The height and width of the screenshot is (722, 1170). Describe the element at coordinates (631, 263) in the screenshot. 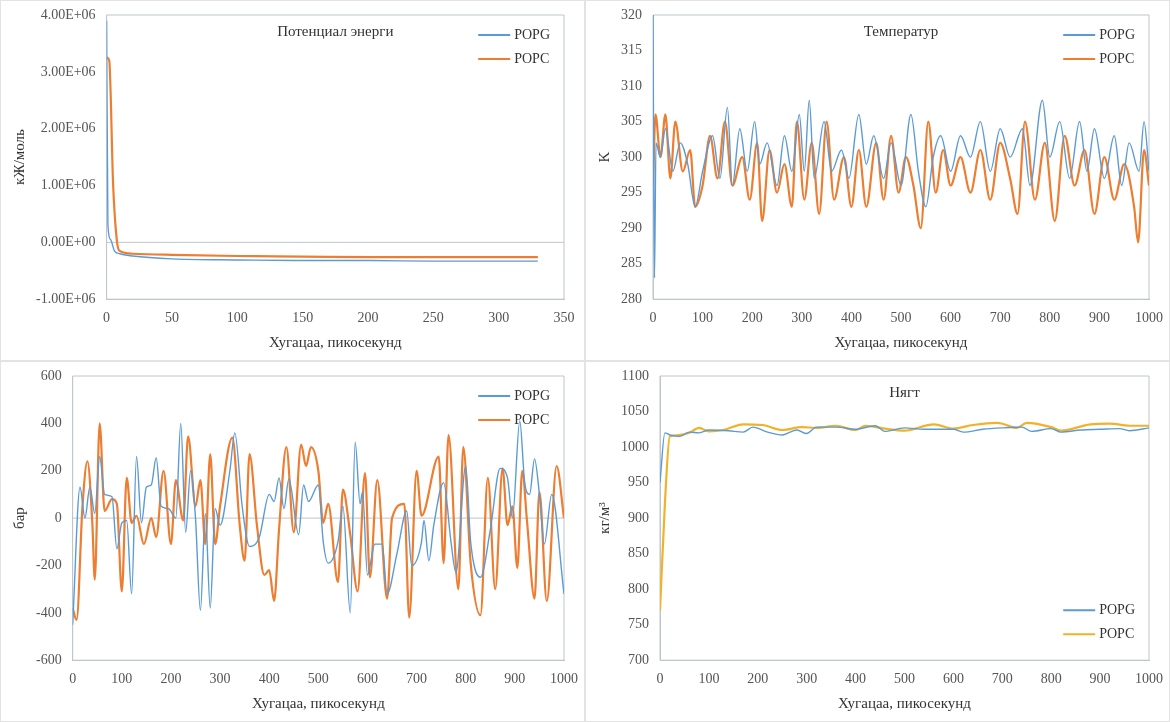

I see `y-tick-label: 285` at that location.